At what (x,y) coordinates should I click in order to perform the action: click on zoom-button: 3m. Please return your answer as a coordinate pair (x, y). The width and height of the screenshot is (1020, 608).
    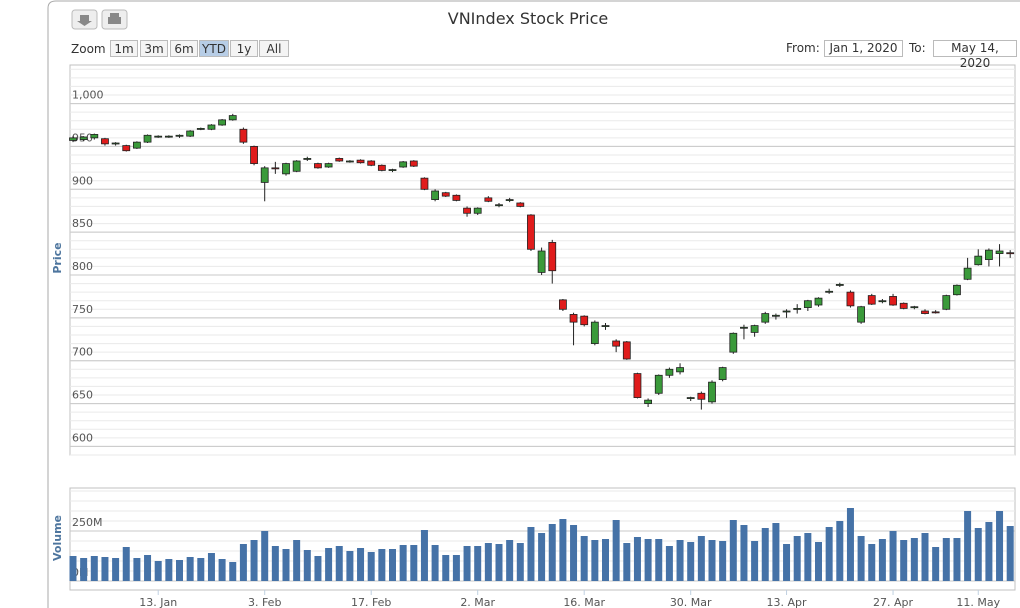
    Looking at the image, I should click on (154, 48).